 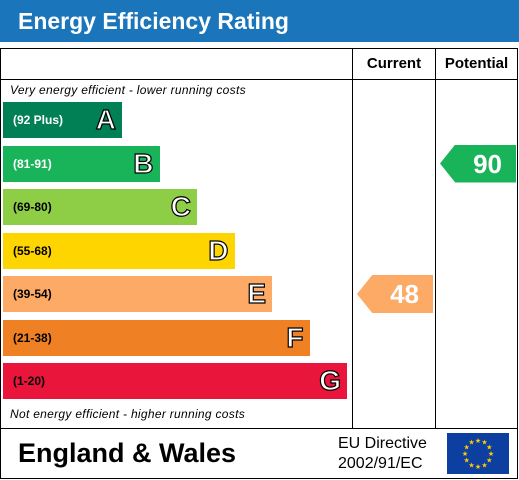 What do you see at coordinates (32, 337) in the screenshot?
I see `band-range-label: (21-38)` at bounding box center [32, 337].